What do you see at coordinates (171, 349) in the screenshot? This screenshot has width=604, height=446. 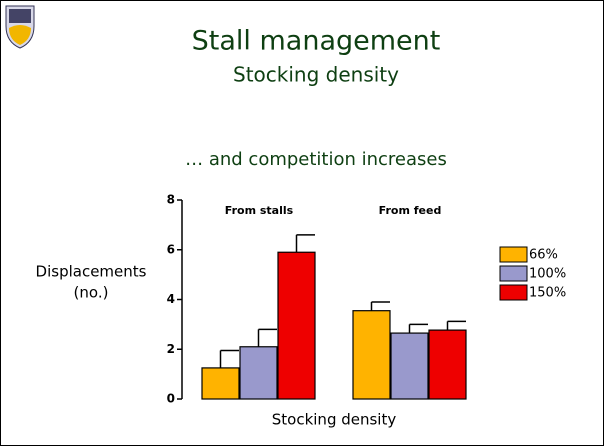 I see `y-tick-label: 2` at bounding box center [171, 349].